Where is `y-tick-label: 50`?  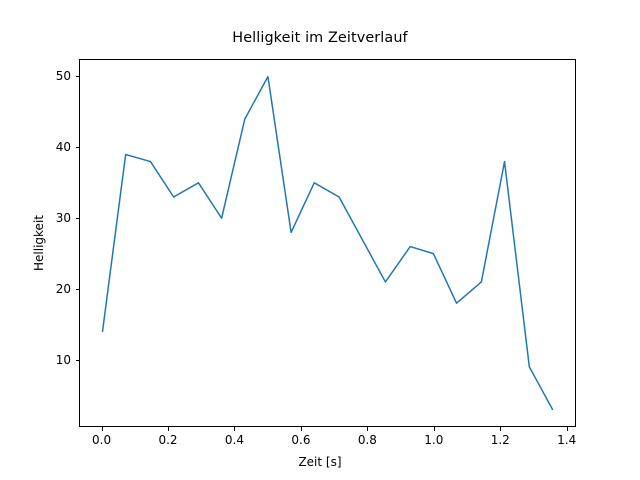
y-tick-label: 50 is located at coordinates (63, 75).